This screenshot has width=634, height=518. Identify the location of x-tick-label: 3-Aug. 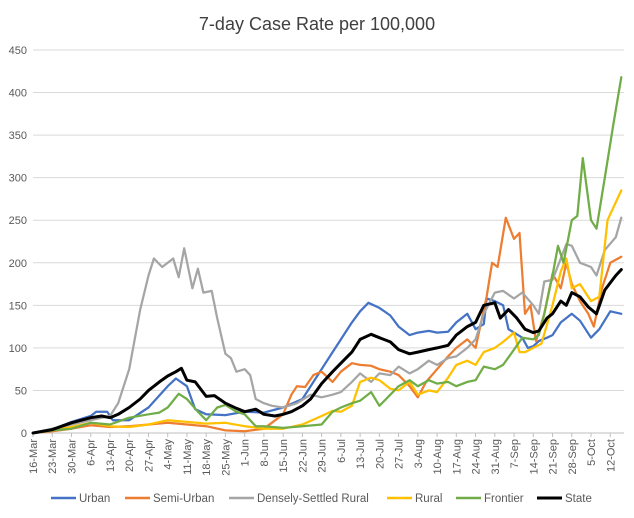
(419, 453).